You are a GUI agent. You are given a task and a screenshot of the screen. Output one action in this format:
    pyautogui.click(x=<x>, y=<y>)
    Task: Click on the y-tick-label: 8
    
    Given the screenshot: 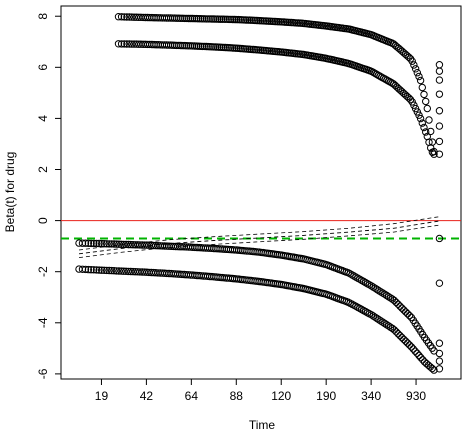 What is the action you would take?
    pyautogui.click(x=43, y=16)
    